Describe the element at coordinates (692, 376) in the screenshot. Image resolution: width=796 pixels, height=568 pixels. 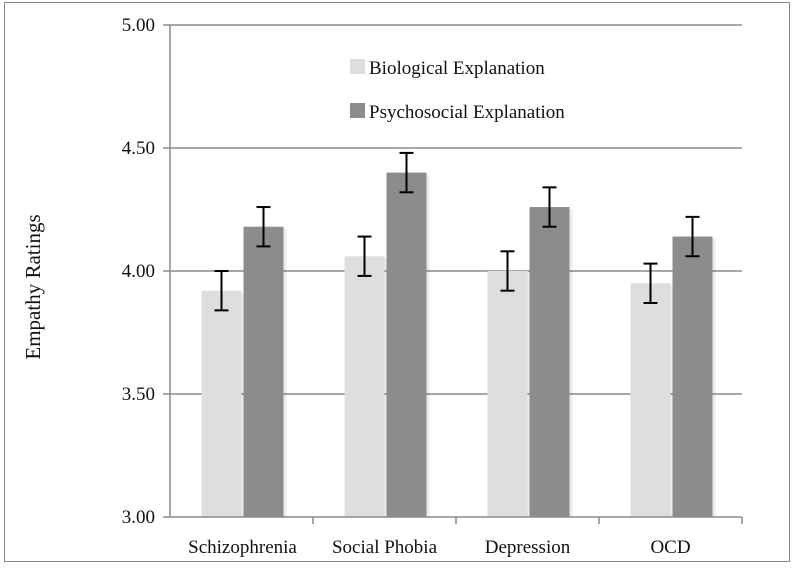
I see `bar-psychosocial-explanation-ocd` at that location.